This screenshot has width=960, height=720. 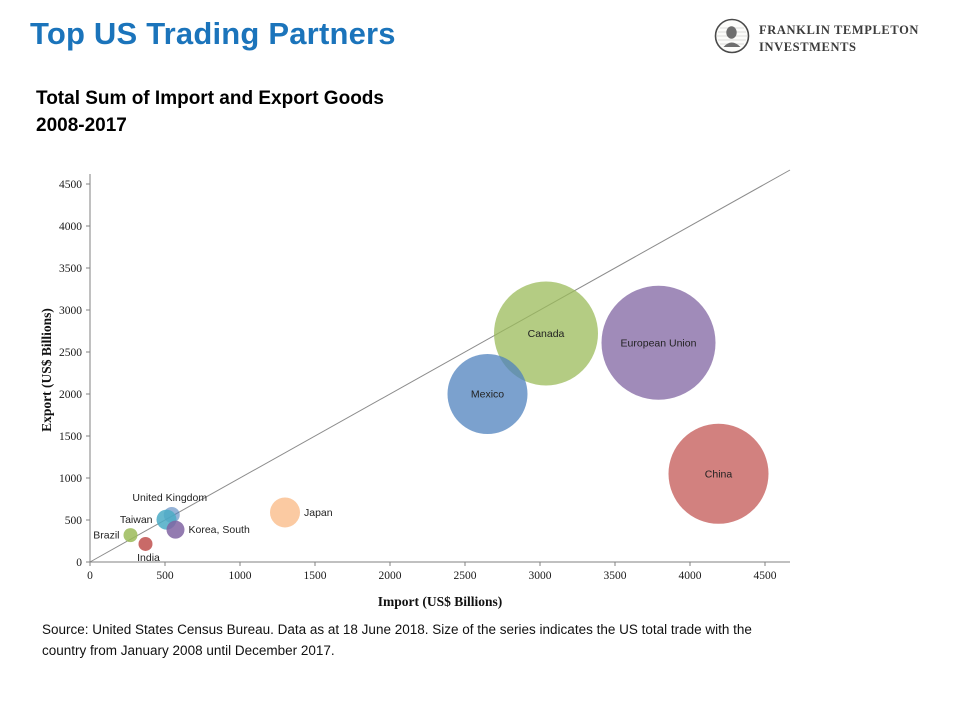 I want to click on bubble-label-japan: Japan, so click(x=318, y=513).